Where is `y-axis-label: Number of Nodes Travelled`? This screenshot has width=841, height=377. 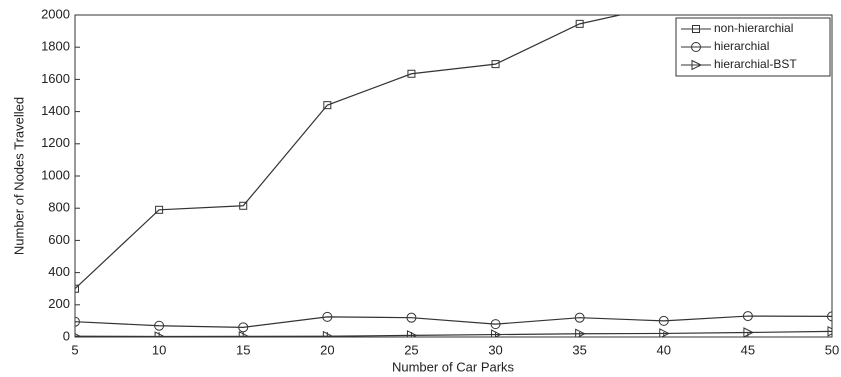 y-axis-label: Number of Nodes Travelled is located at coordinates (18, 176).